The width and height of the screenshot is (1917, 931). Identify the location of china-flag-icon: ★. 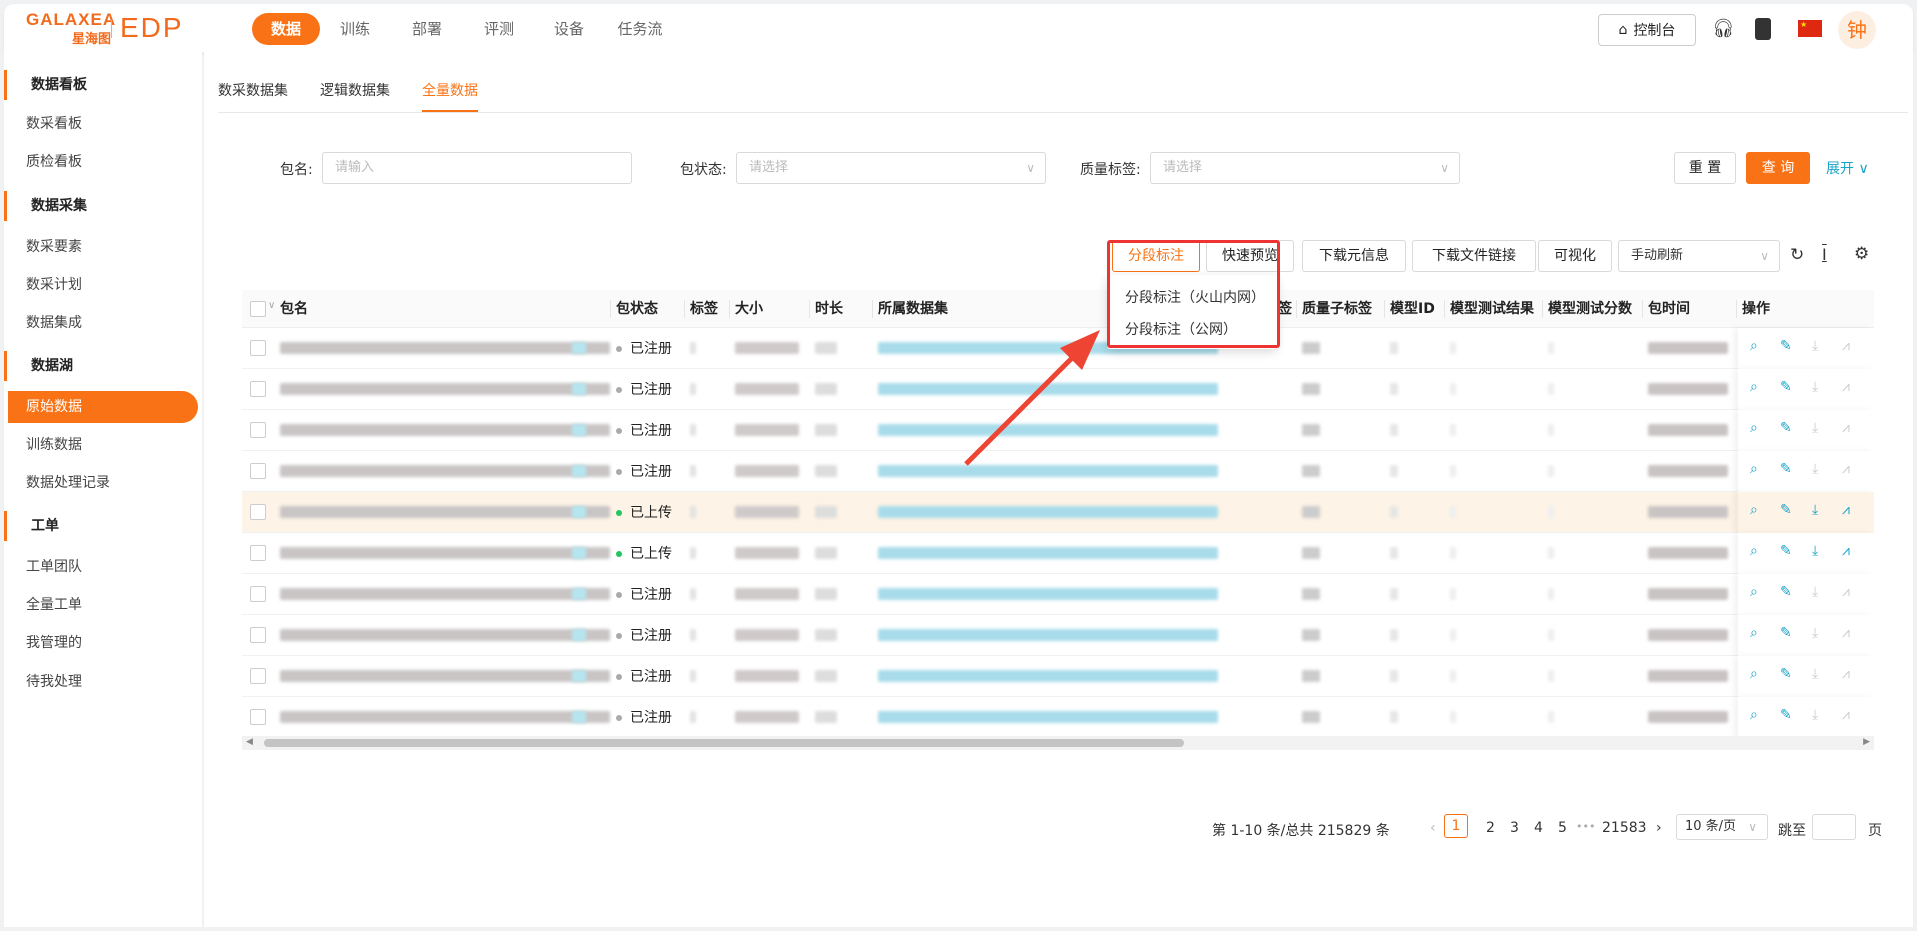
(1810, 28).